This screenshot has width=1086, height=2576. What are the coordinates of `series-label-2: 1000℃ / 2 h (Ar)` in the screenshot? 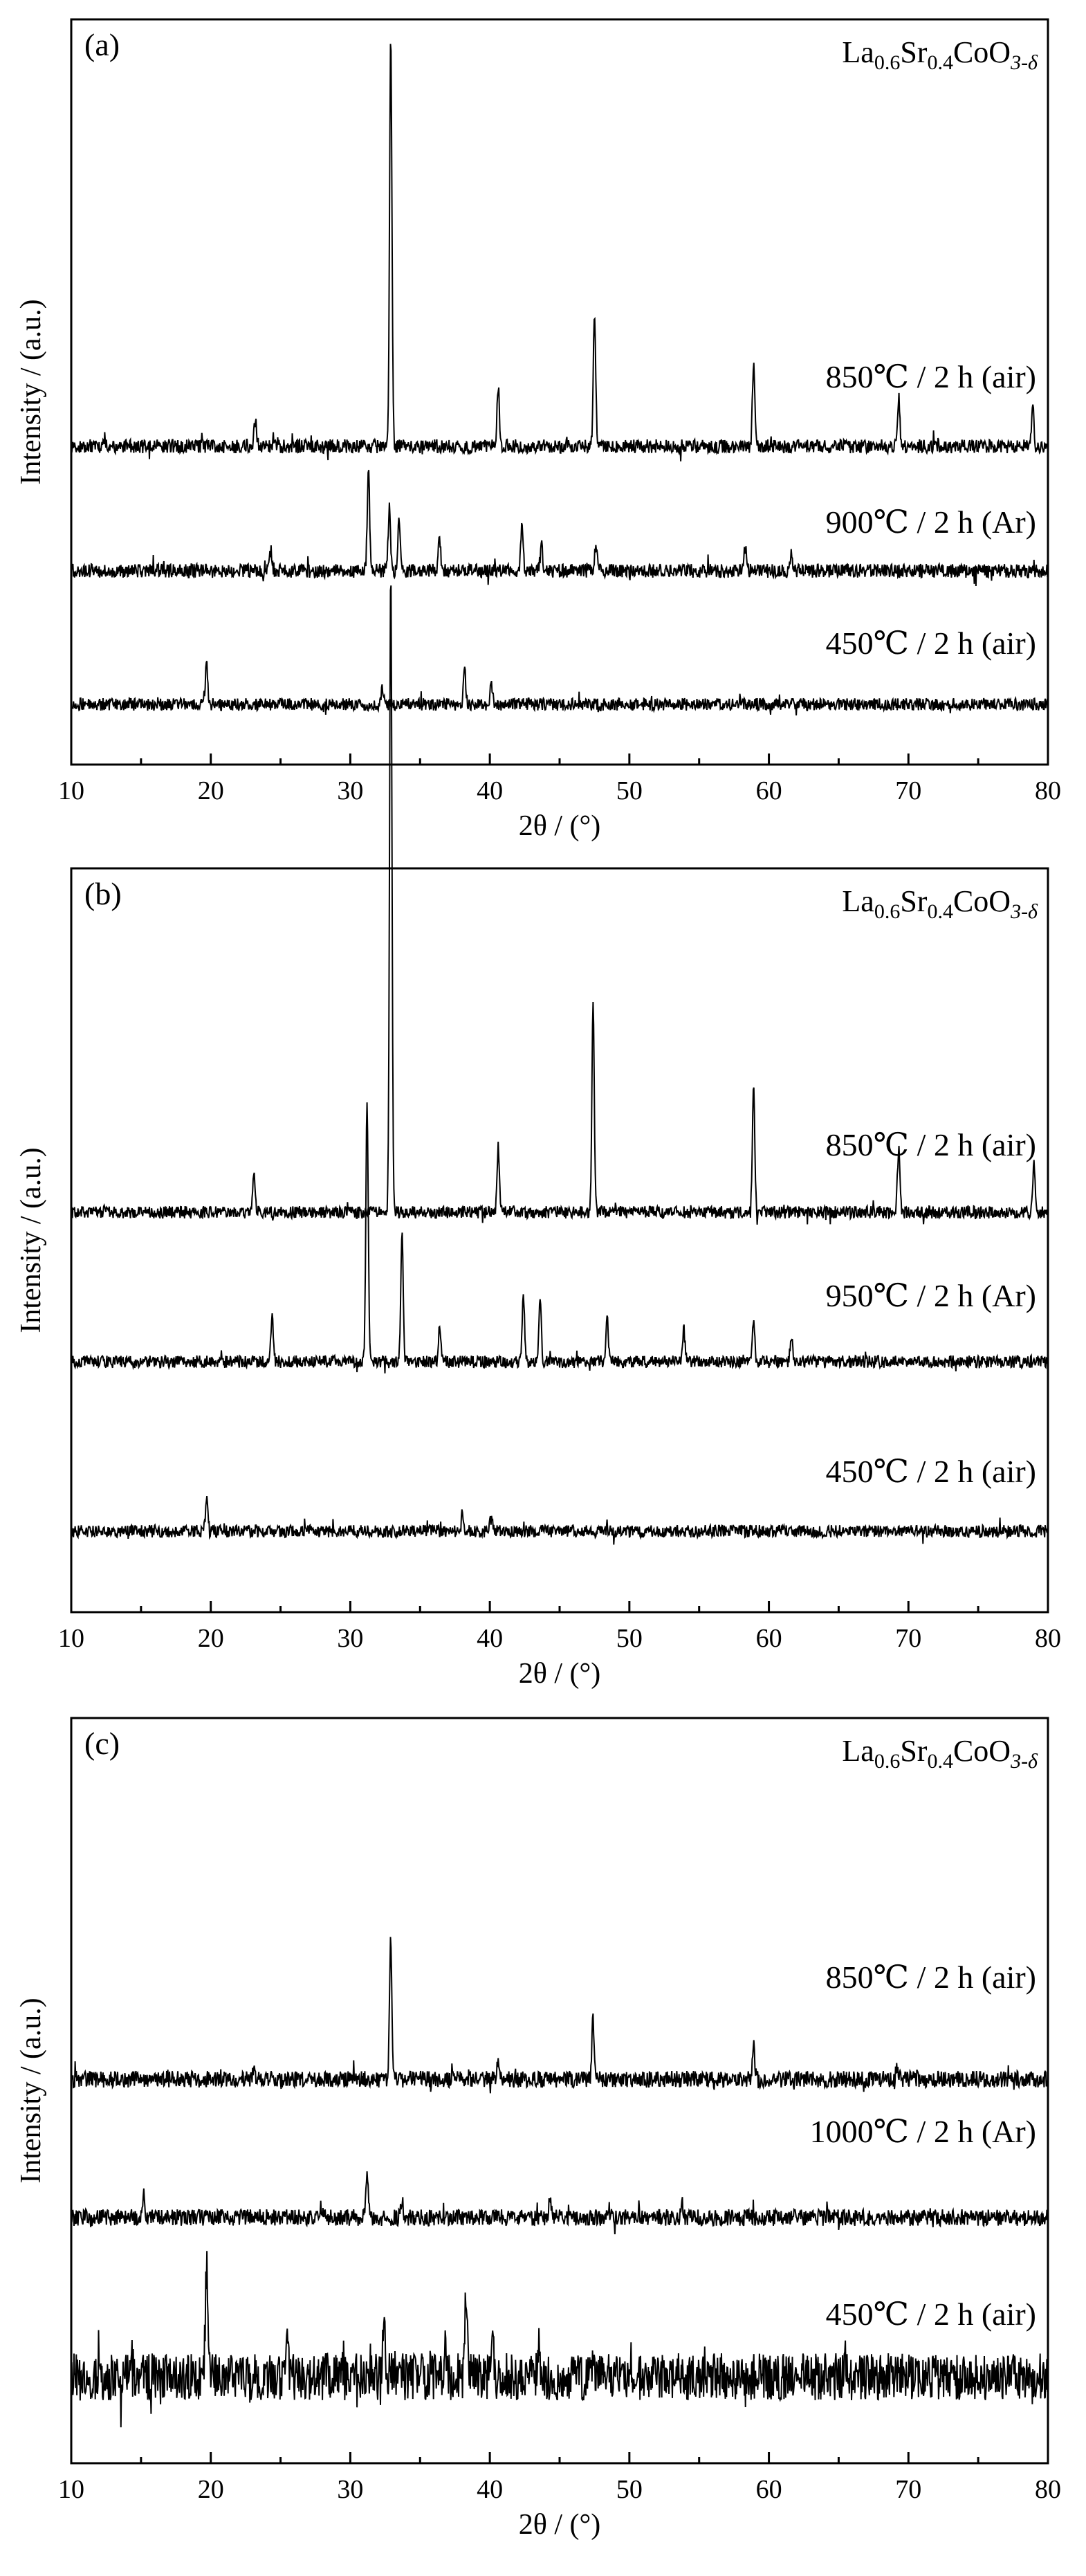 It's located at (923, 2132).